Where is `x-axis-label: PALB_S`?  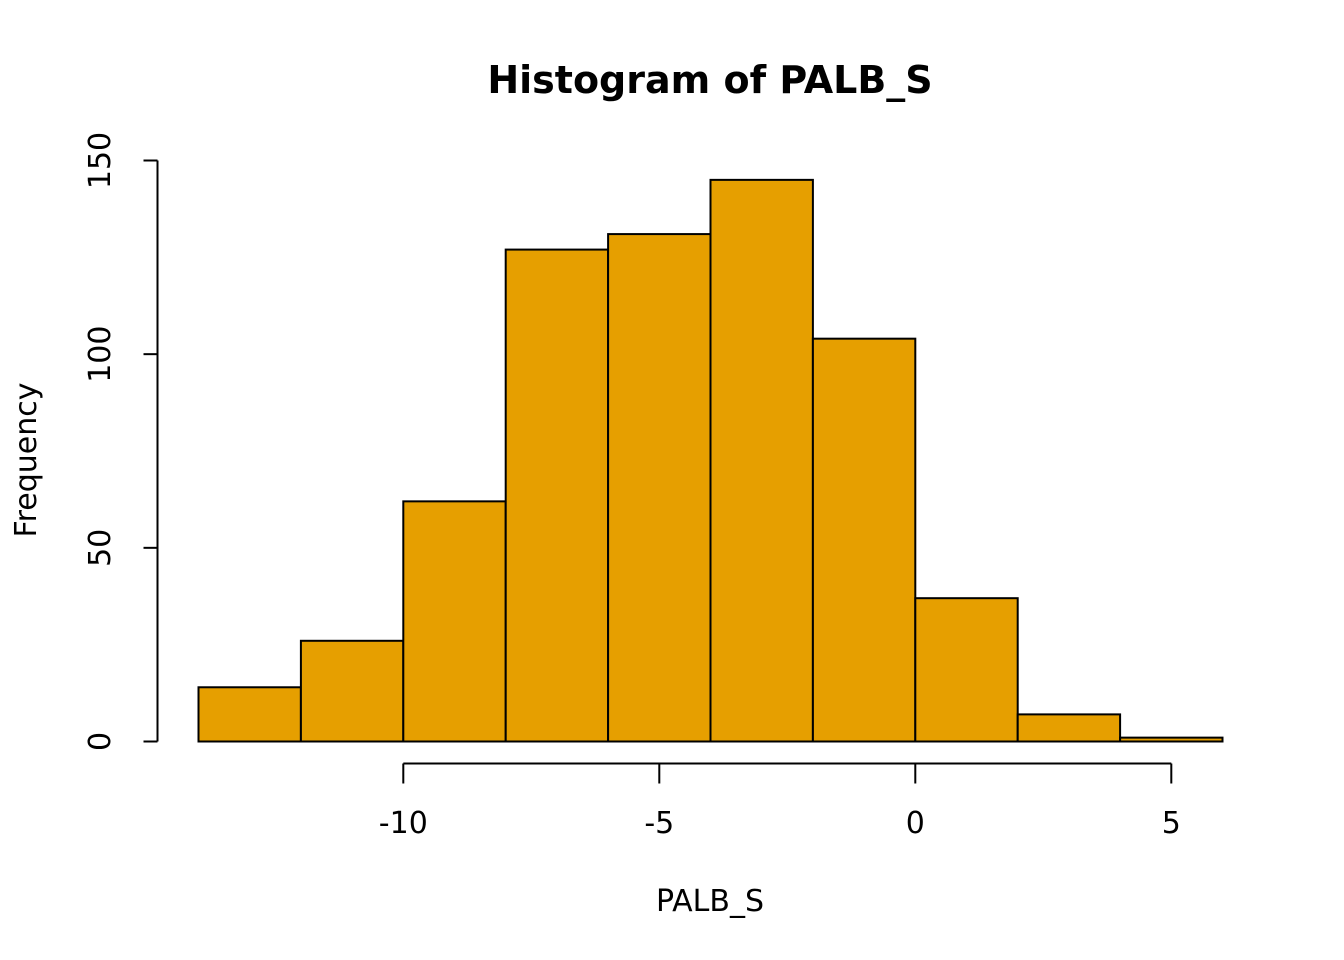
x-axis-label: PALB_S is located at coordinates (710, 901).